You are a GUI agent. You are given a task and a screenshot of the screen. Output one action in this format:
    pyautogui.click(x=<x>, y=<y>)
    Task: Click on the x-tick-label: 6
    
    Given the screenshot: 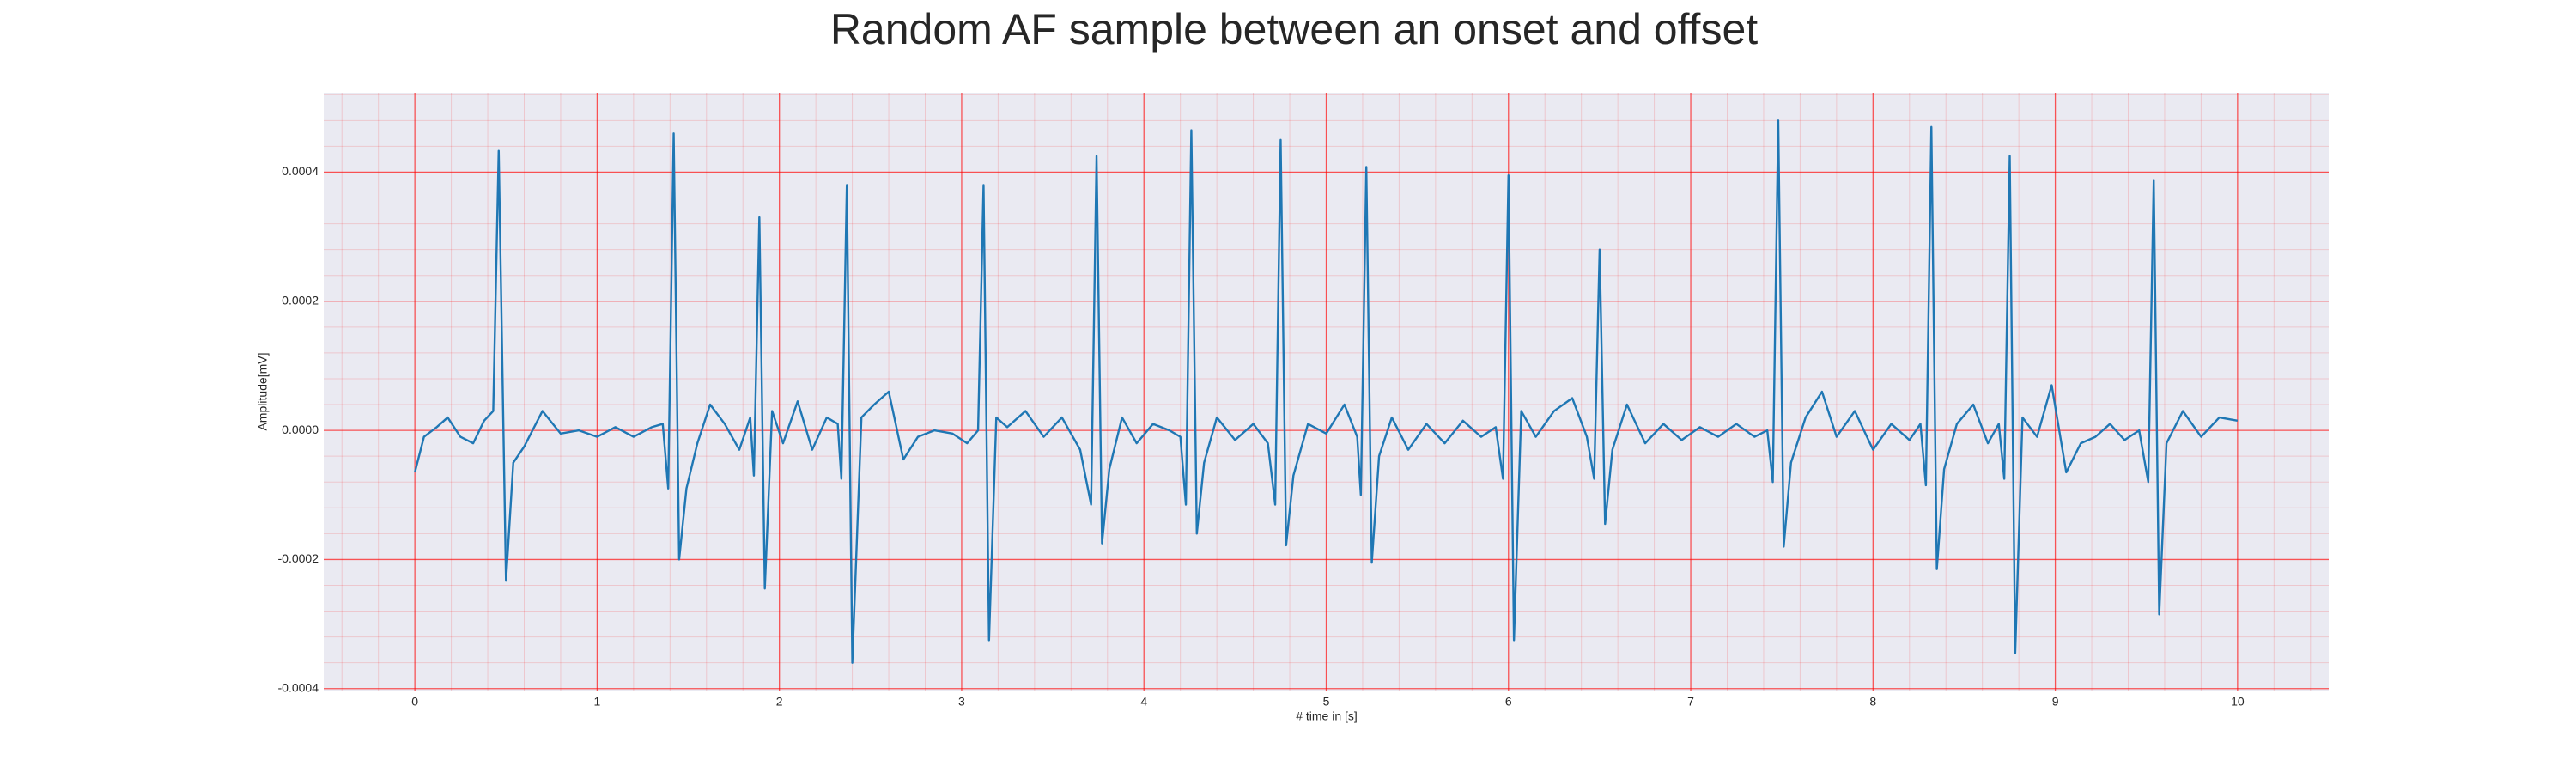 What is the action you would take?
    pyautogui.click(x=1508, y=702)
    